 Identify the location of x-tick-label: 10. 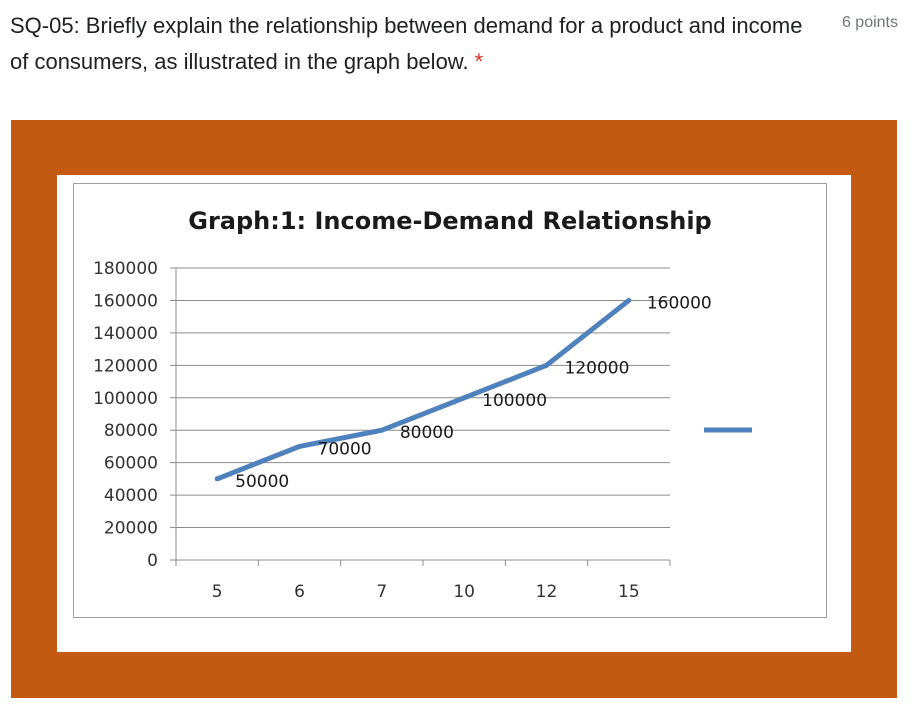
(464, 592).